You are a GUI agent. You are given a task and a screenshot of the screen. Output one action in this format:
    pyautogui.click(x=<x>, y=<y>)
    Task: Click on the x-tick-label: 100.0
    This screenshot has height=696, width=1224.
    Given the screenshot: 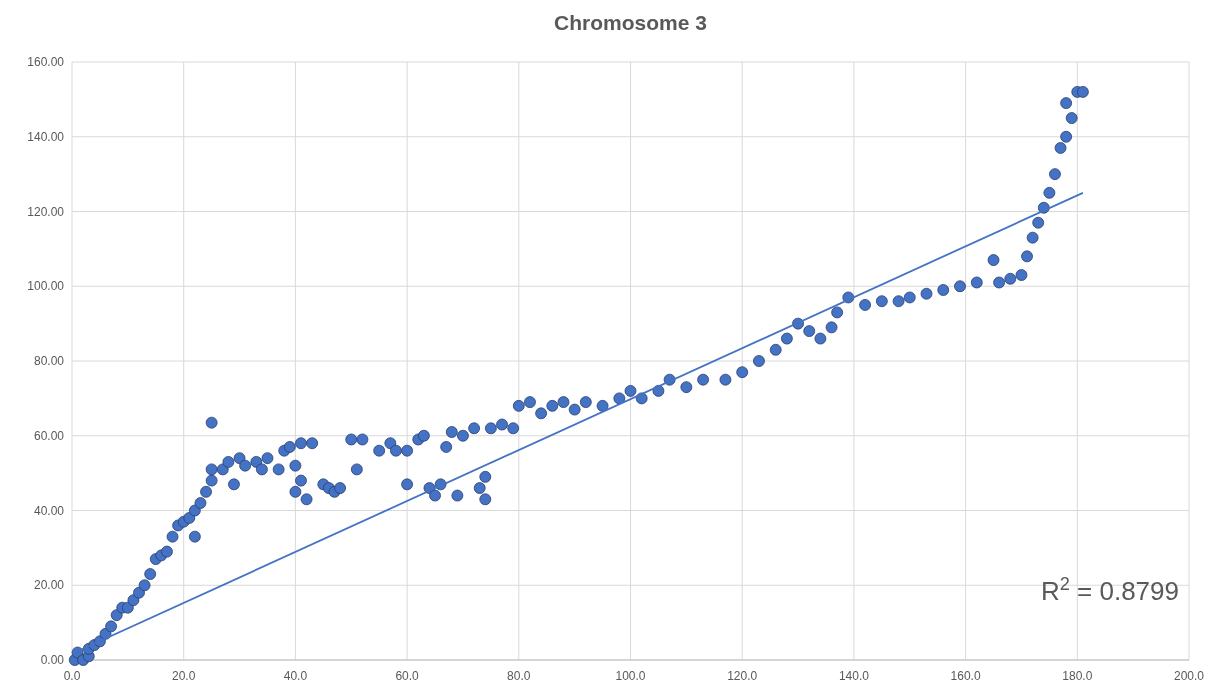 What is the action you would take?
    pyautogui.click(x=630, y=676)
    